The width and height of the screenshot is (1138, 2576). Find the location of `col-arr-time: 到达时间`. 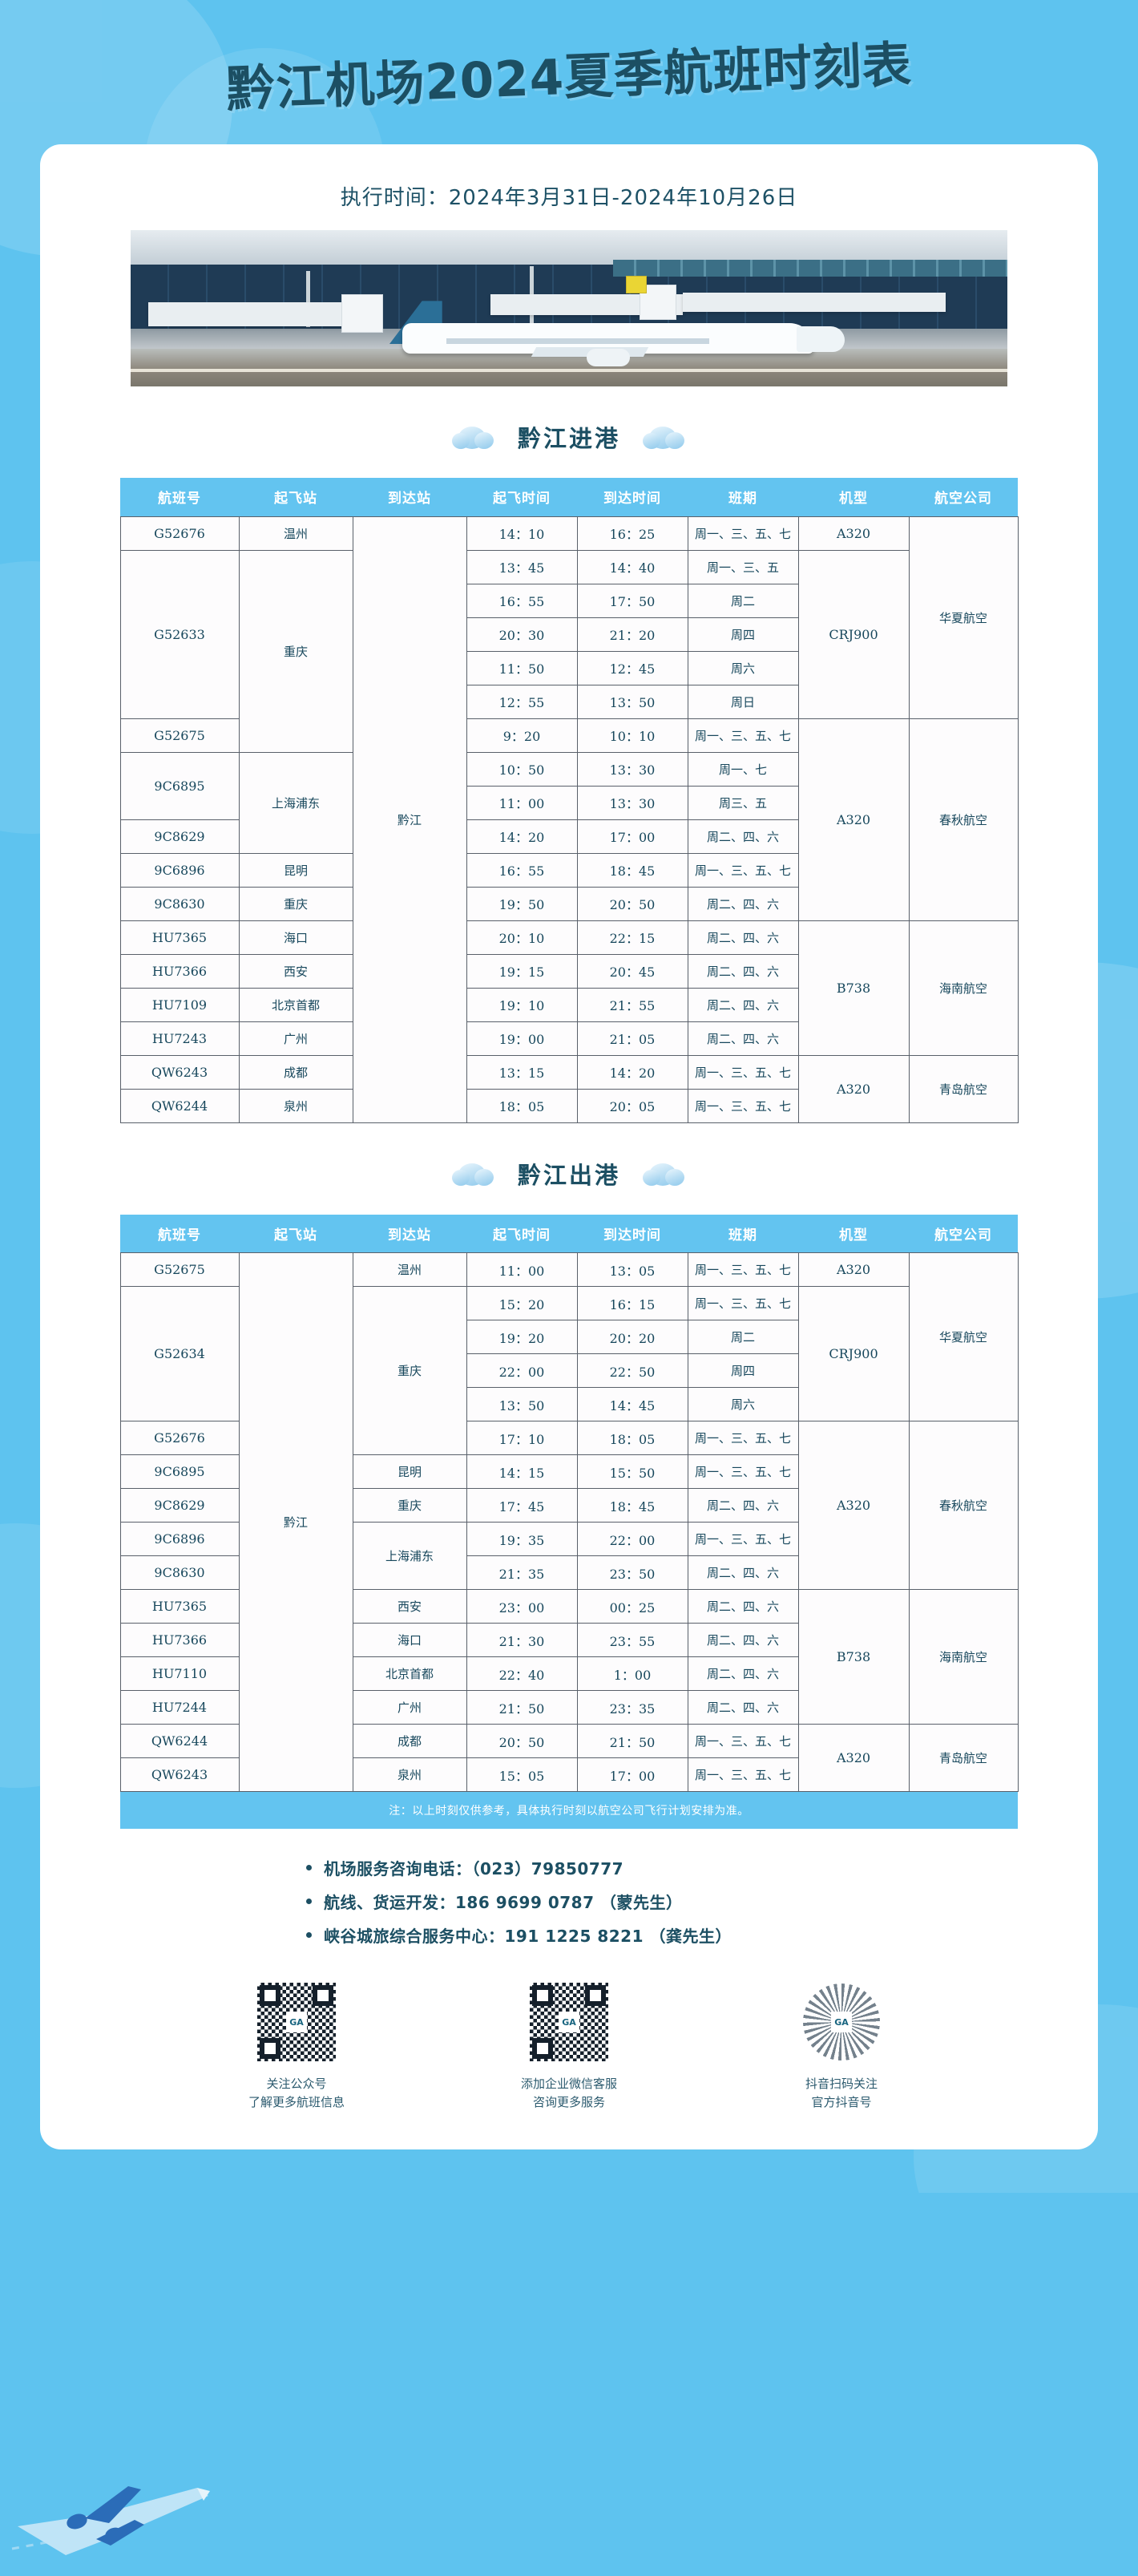

col-arr-time: 到达时间 is located at coordinates (633, 1233).